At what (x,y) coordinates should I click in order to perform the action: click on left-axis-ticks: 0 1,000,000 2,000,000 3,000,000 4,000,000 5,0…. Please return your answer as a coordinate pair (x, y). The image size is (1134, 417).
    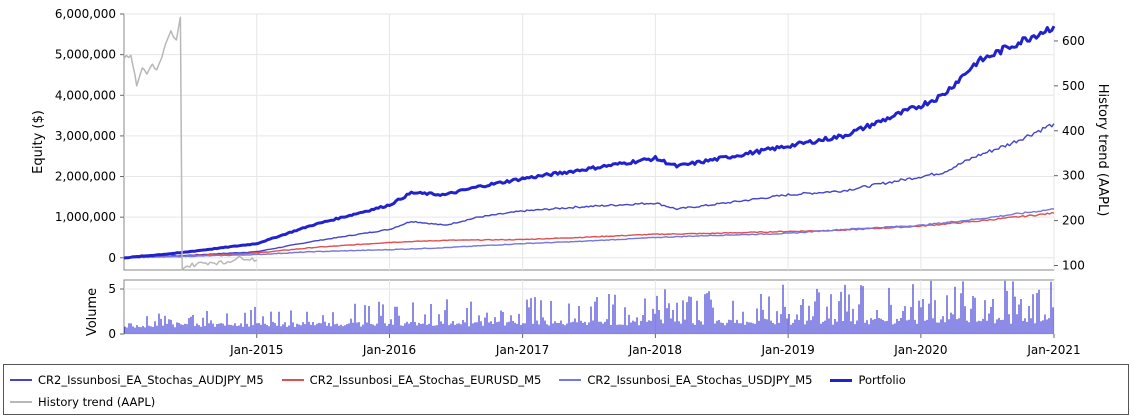
    Looking at the image, I should click on (89, 136).